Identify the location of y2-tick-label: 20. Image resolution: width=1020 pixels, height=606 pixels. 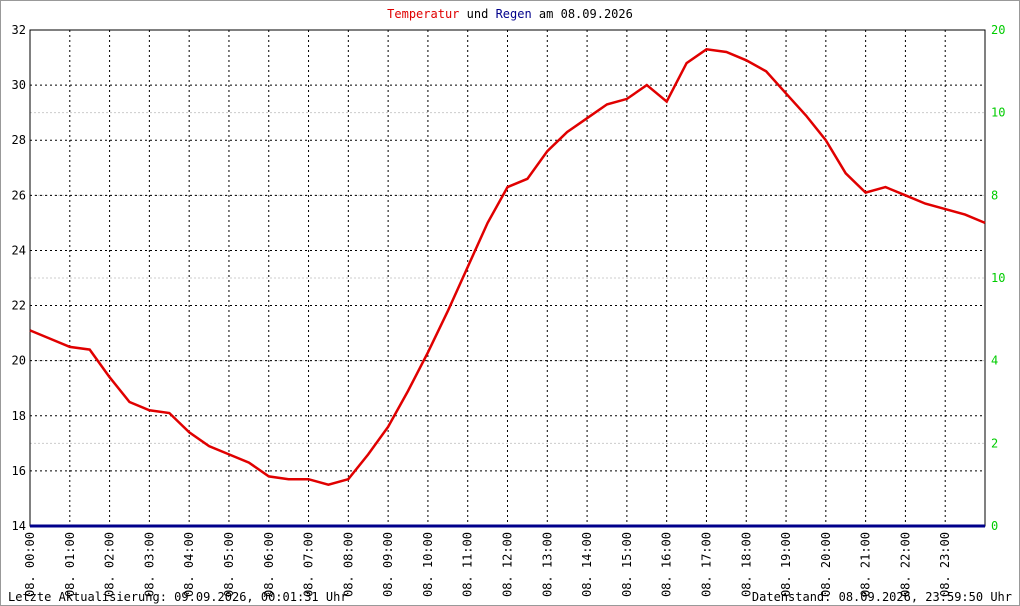
(998, 30).